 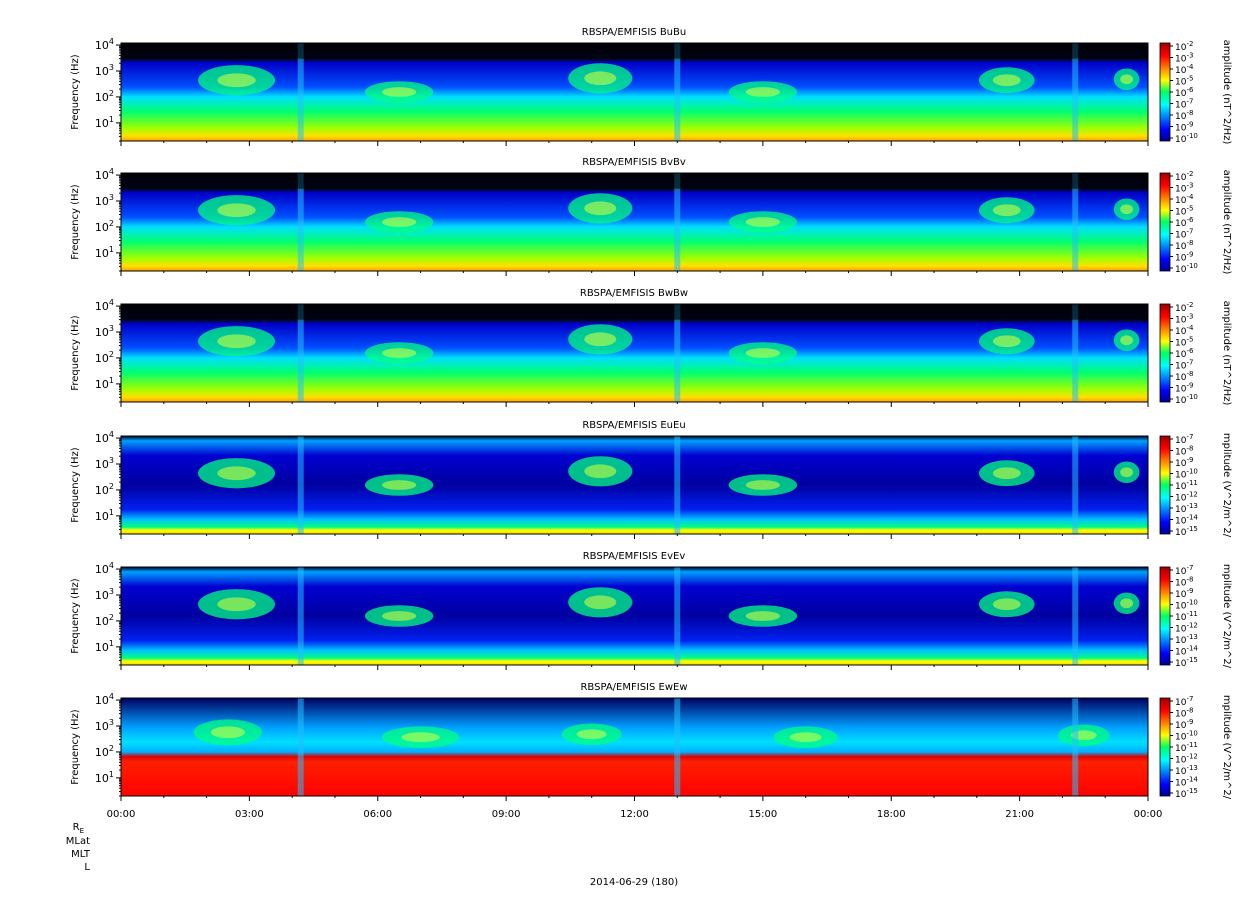 What do you see at coordinates (81, 854) in the screenshot?
I see `ephemeris-label-mlt: MLT` at bounding box center [81, 854].